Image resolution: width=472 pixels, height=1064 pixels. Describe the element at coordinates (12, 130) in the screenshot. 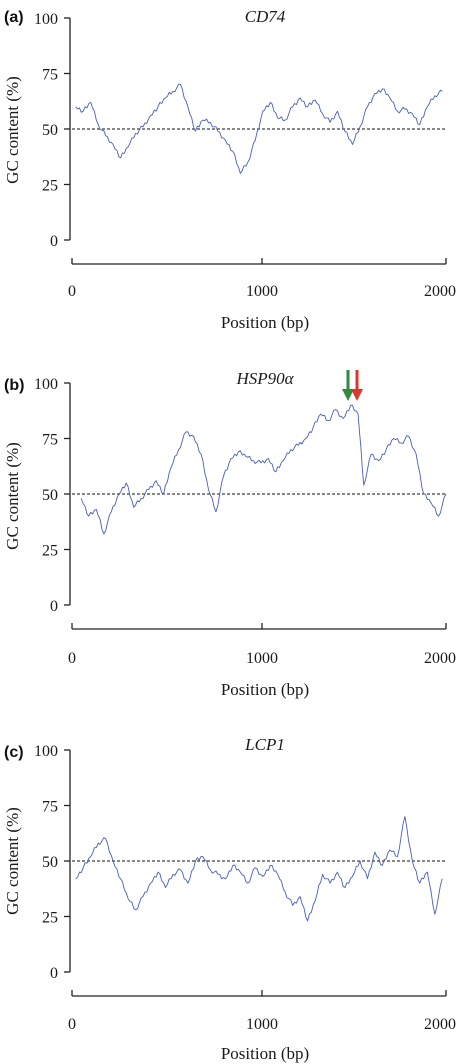

I see `y-axis-label-a: GC content (%)` at that location.